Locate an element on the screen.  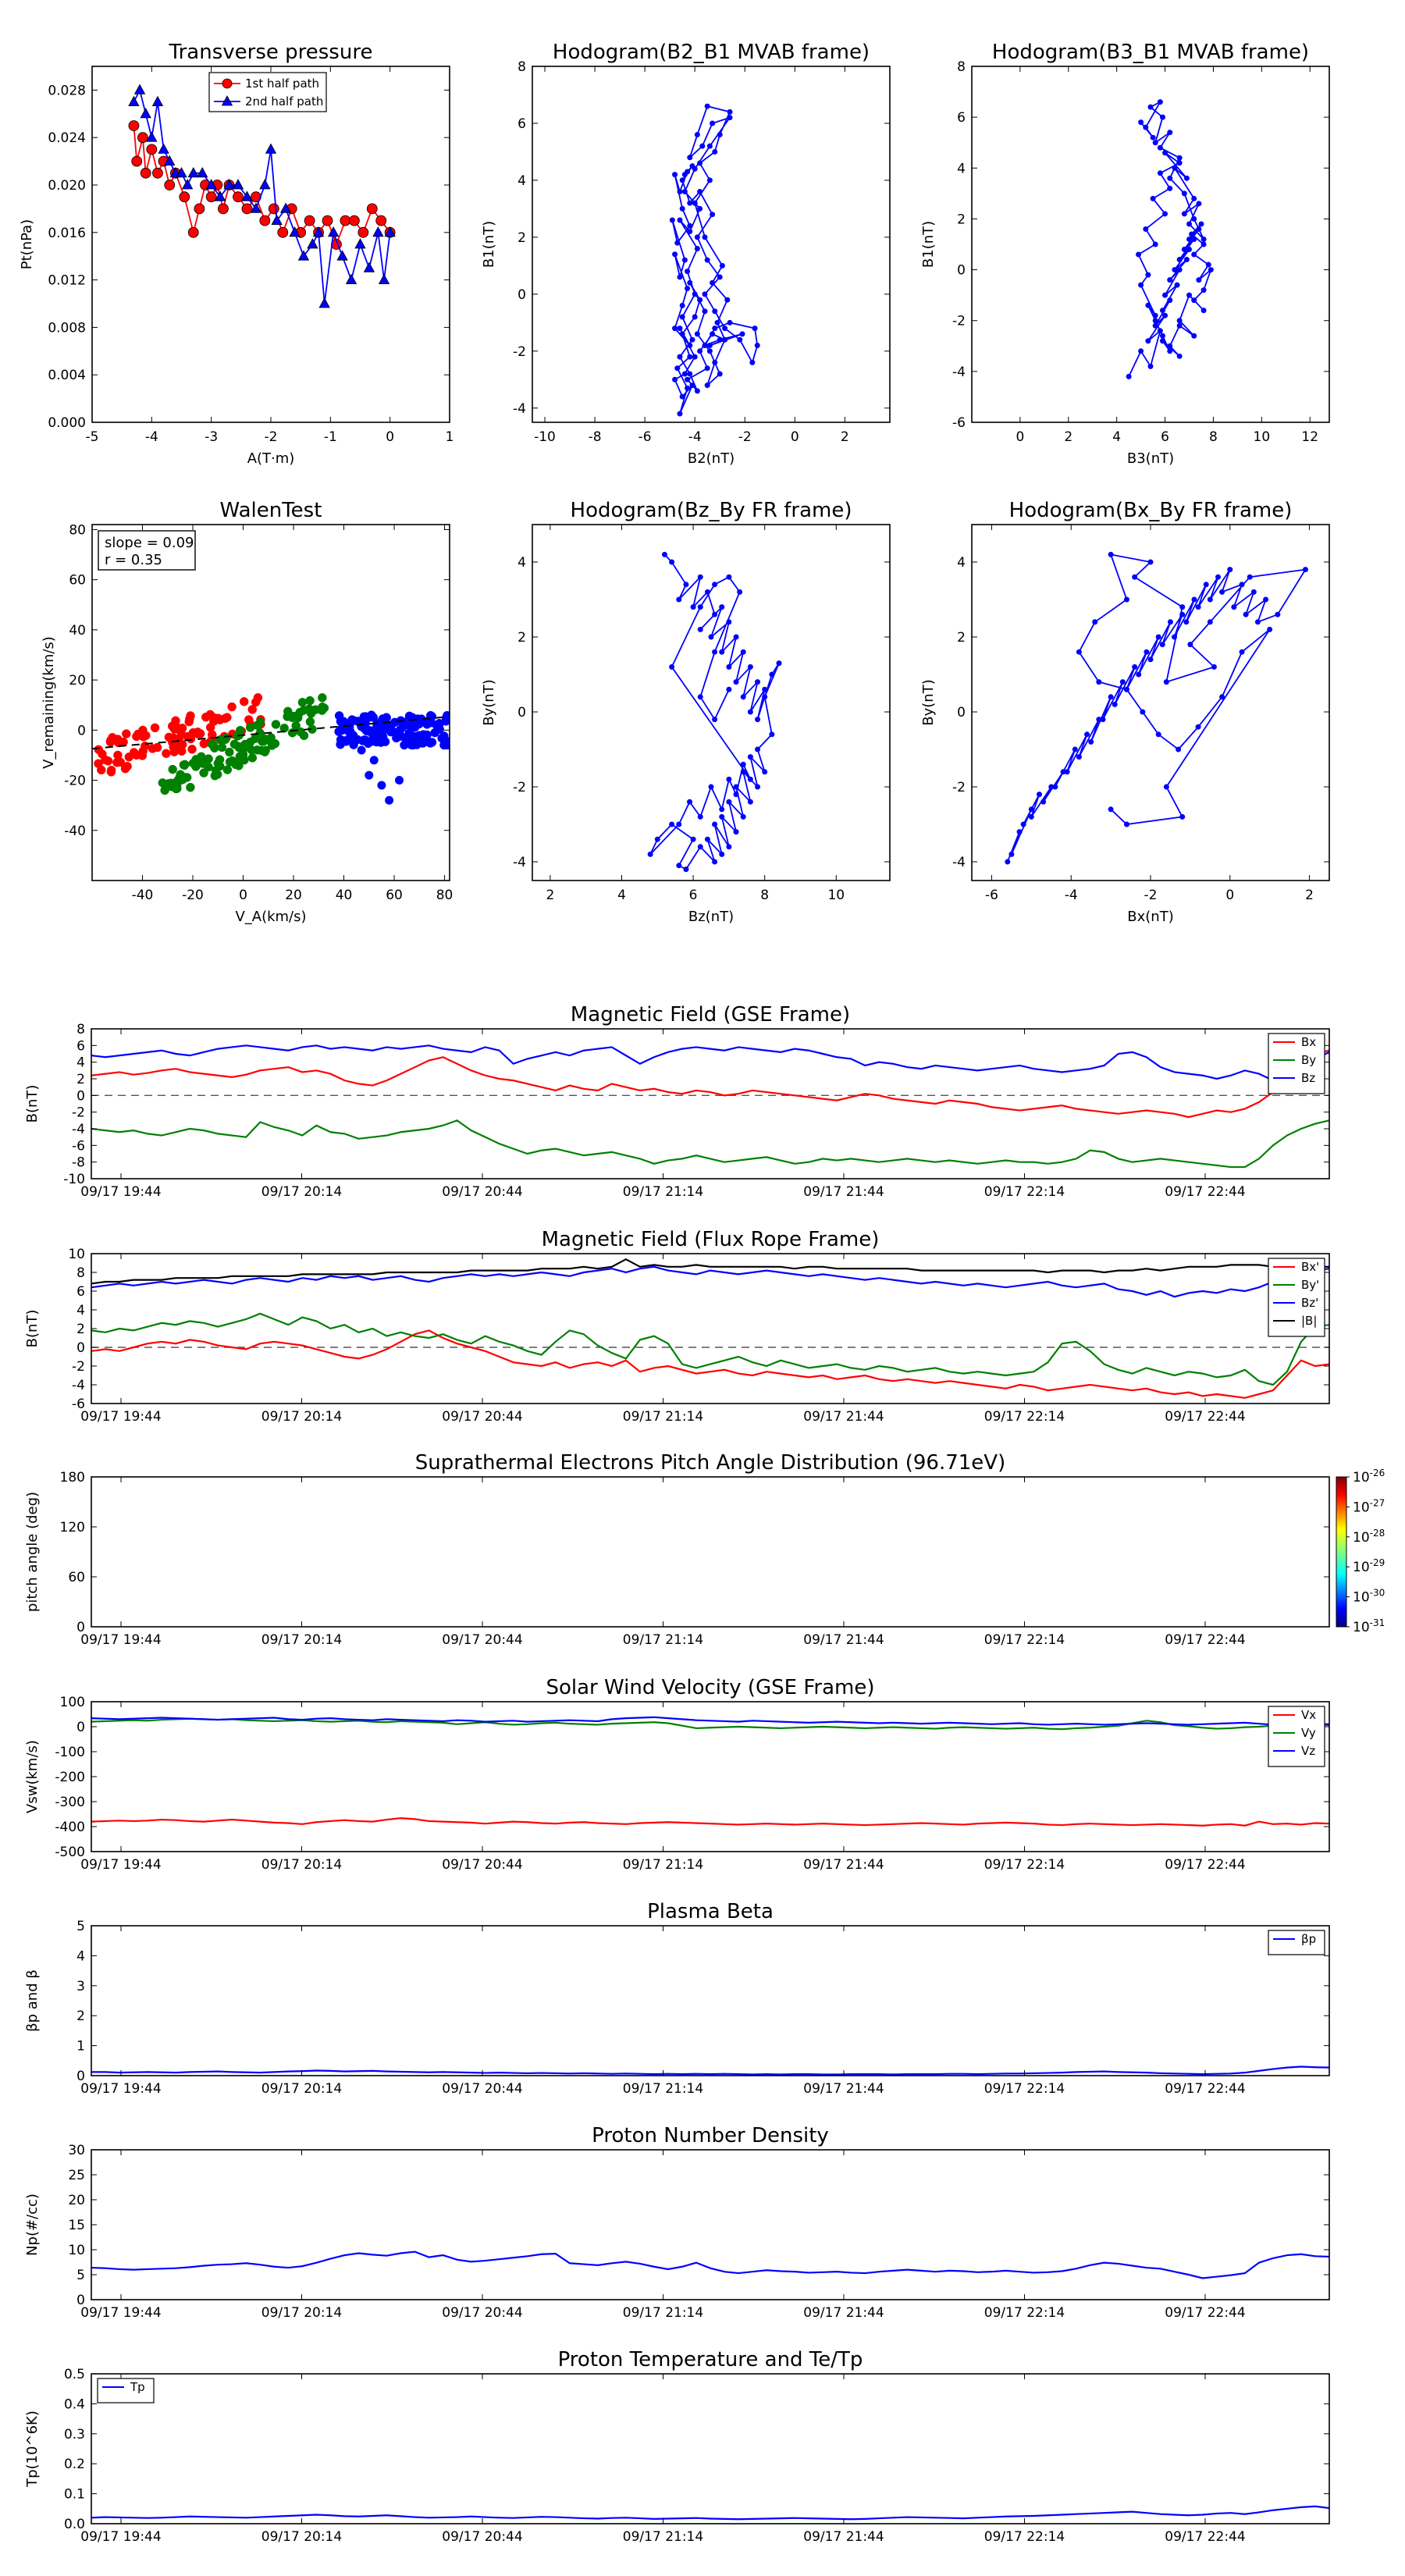
x-tick-label: 6 is located at coordinates (1165, 437).